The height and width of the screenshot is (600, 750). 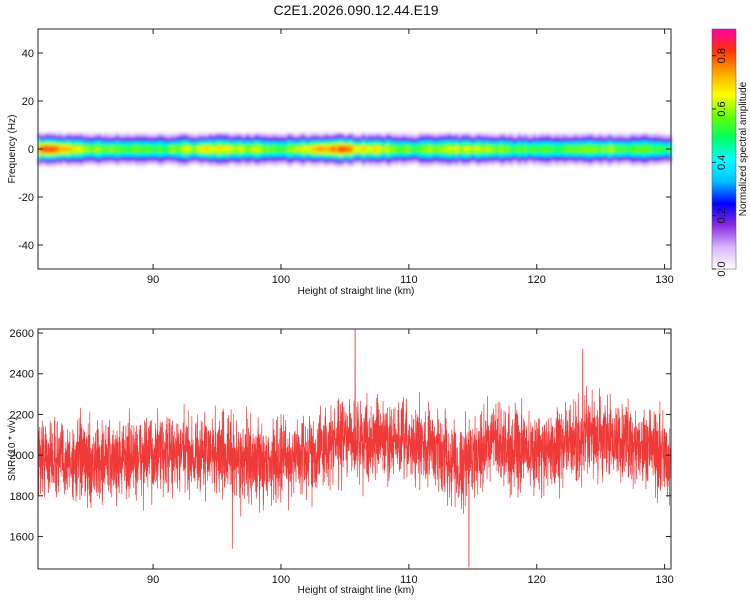 What do you see at coordinates (356, 291) in the screenshot?
I see `spectrogram-x-label: Height of straight line (km)` at bounding box center [356, 291].